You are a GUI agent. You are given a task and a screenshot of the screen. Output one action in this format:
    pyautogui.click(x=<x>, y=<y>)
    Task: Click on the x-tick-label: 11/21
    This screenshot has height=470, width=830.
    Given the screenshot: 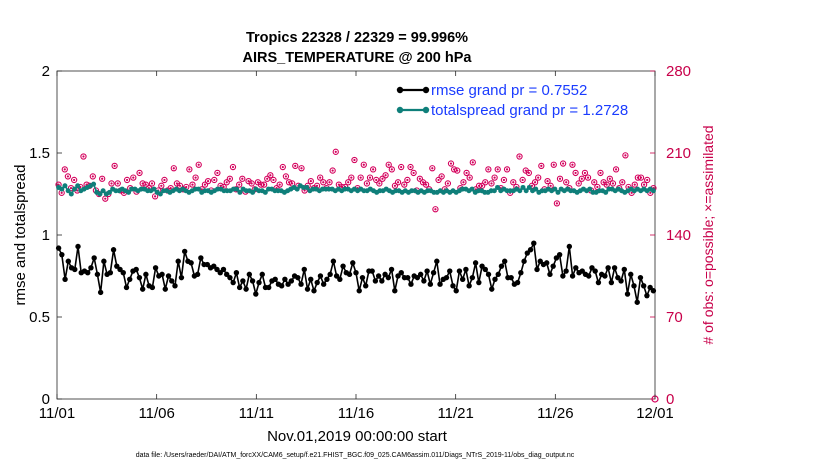 What is the action you would take?
    pyautogui.click(x=455, y=413)
    